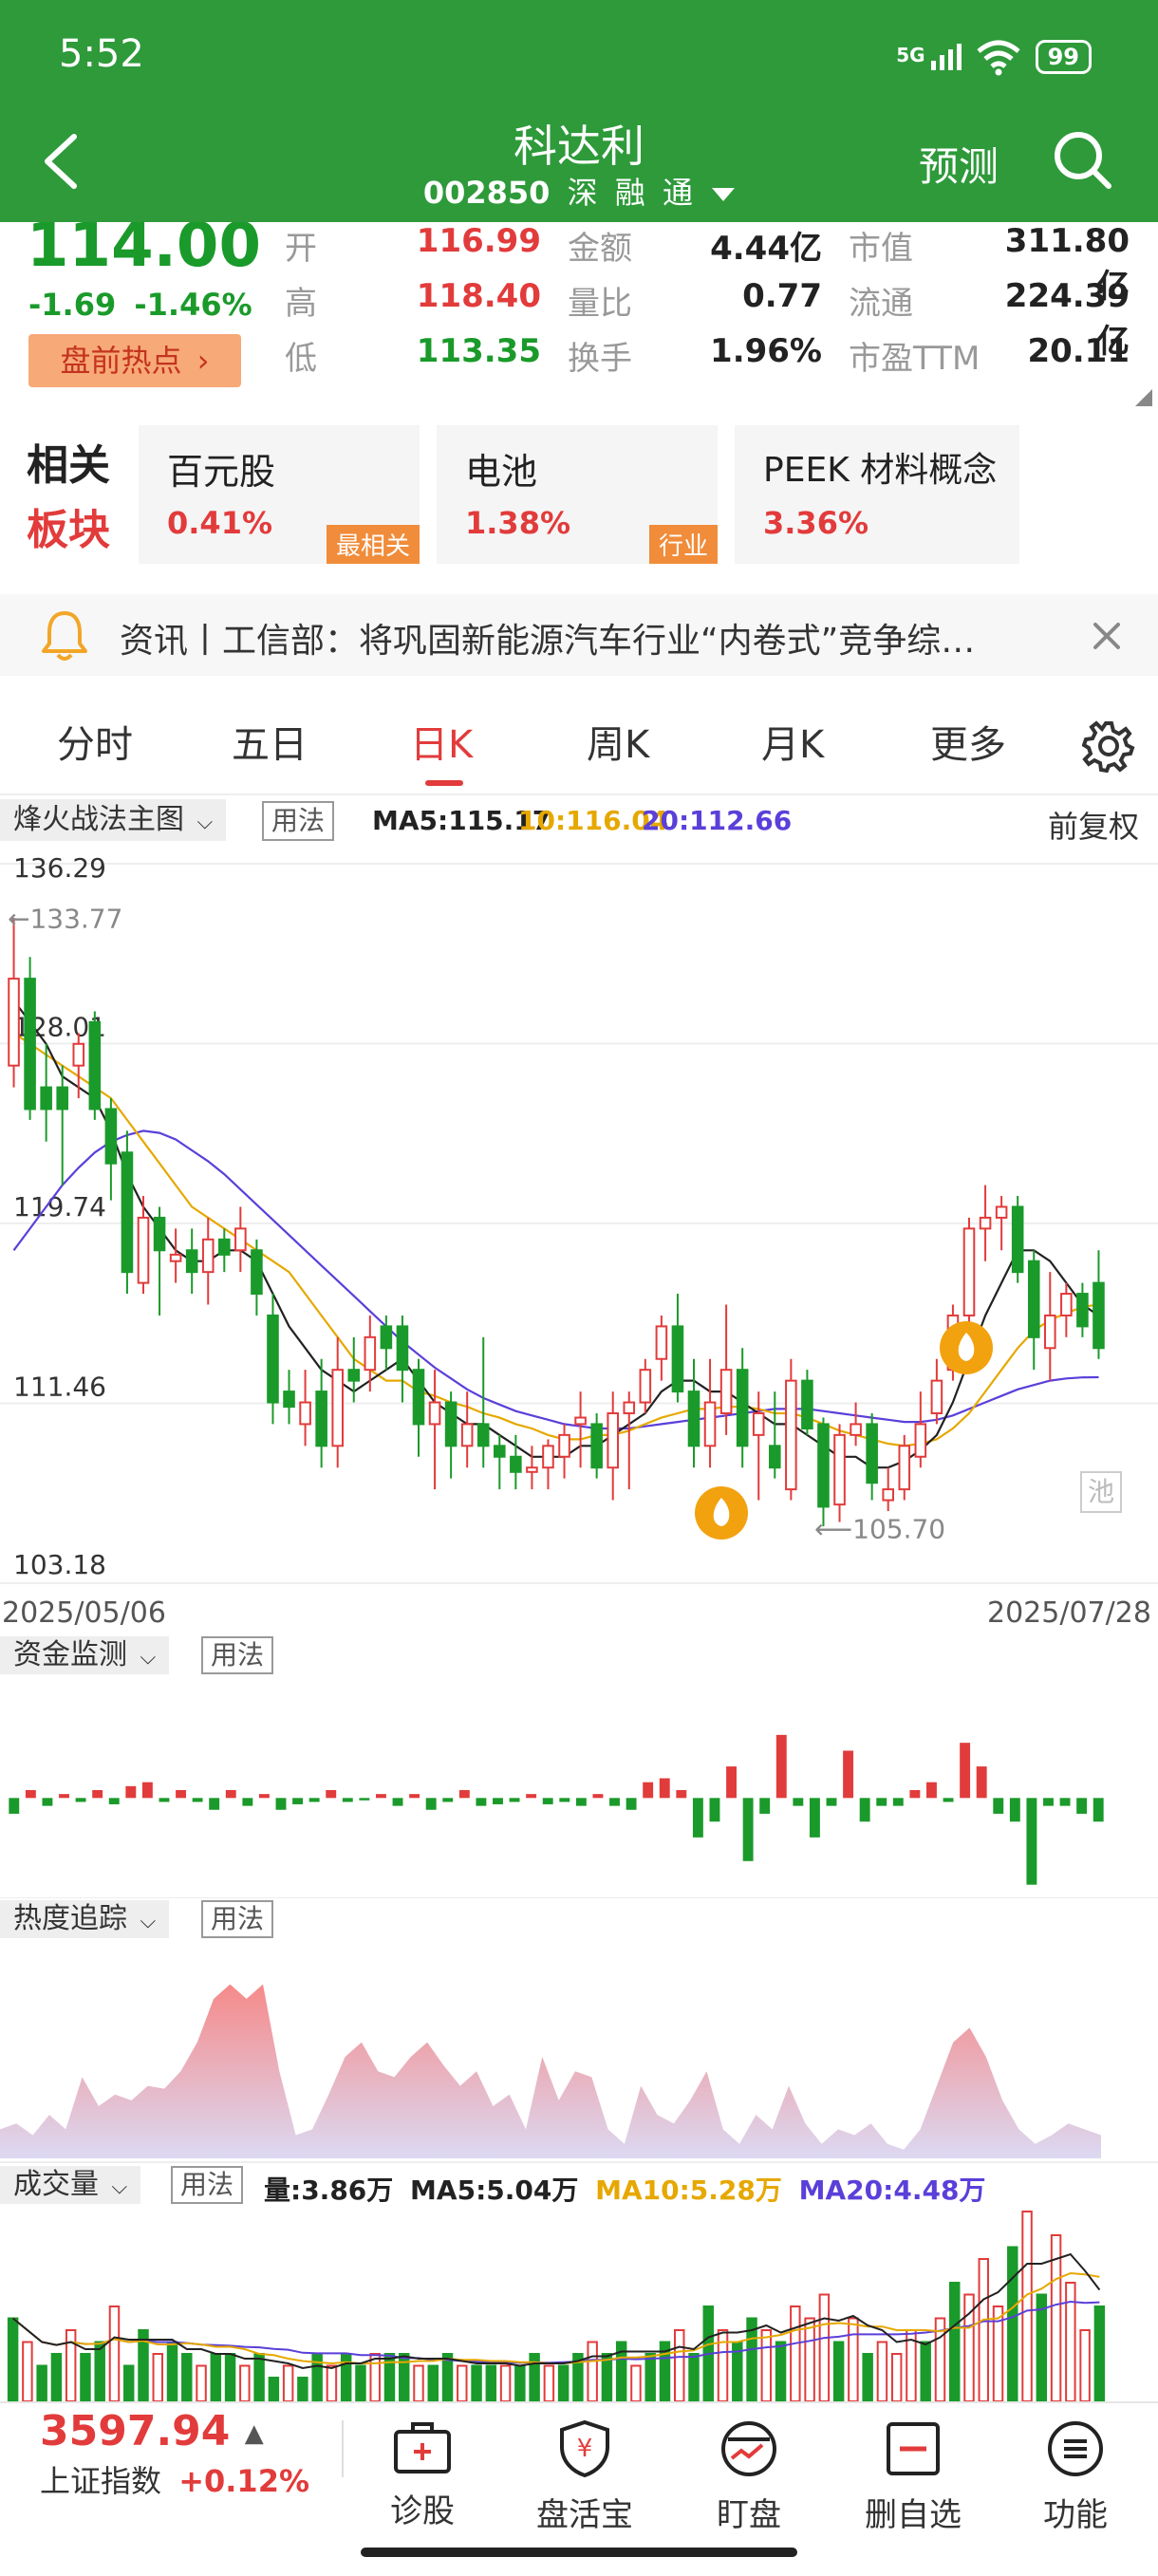  I want to click on volume-value: 量:3.86万, so click(329, 2190).